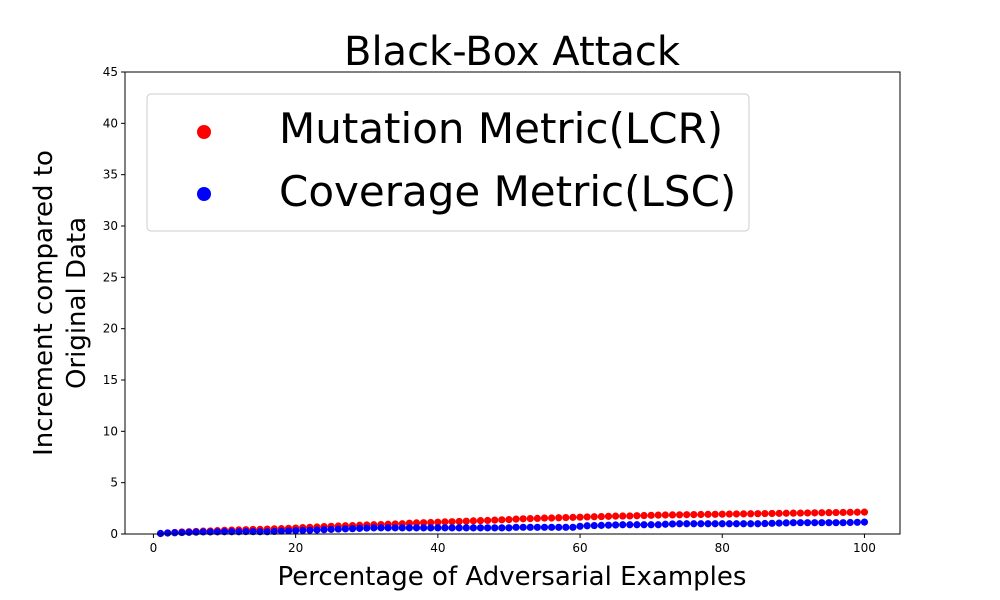 The width and height of the screenshot is (1000, 600). I want to click on legend-box, so click(448, 162).